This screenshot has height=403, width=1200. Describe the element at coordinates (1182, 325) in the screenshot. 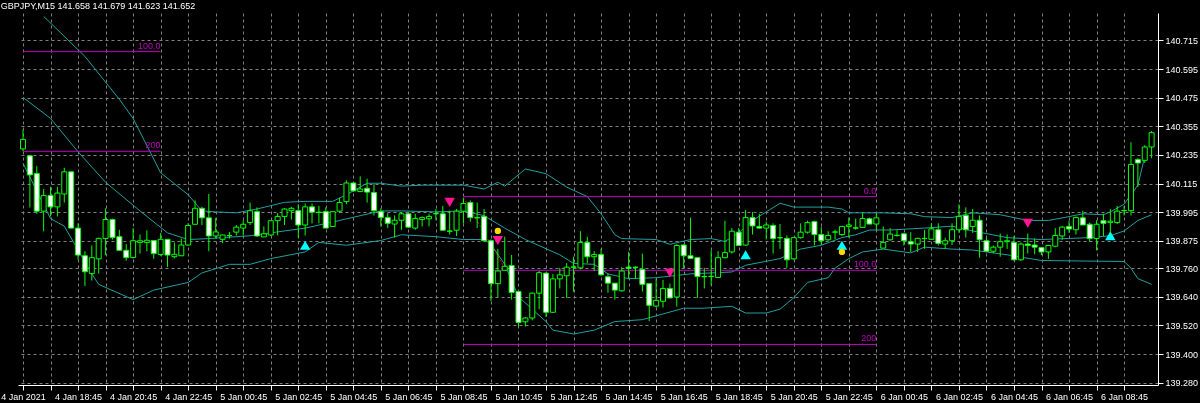

I see `y-tick-label: 139.520` at that location.